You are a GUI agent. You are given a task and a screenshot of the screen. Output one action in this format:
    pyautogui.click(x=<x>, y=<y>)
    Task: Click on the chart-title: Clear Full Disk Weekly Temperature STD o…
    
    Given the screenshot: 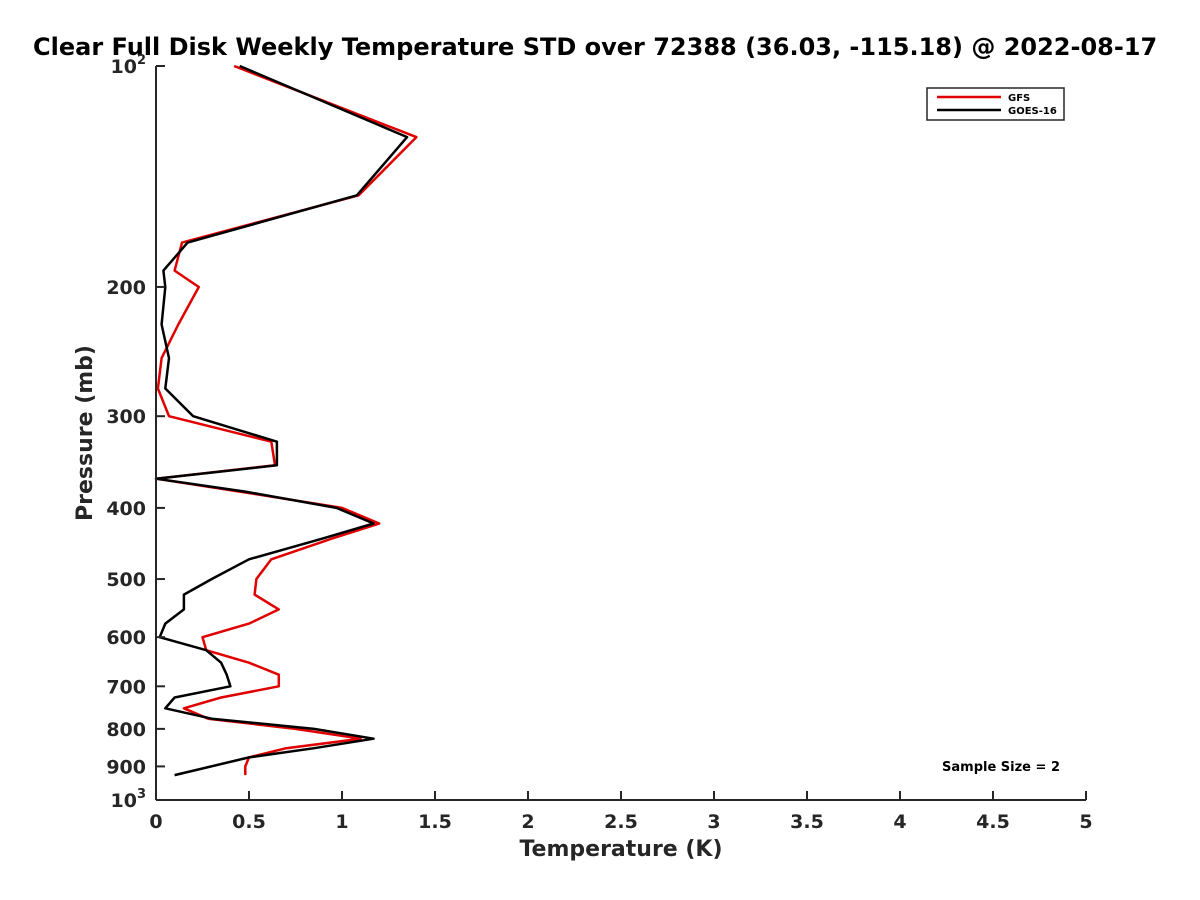 What is the action you would take?
    pyautogui.click(x=595, y=47)
    